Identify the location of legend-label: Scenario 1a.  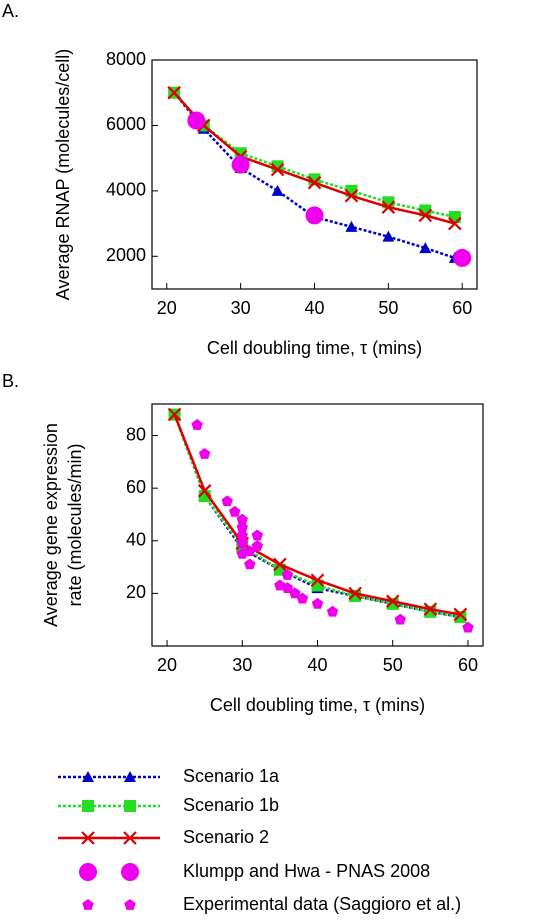
(231, 776).